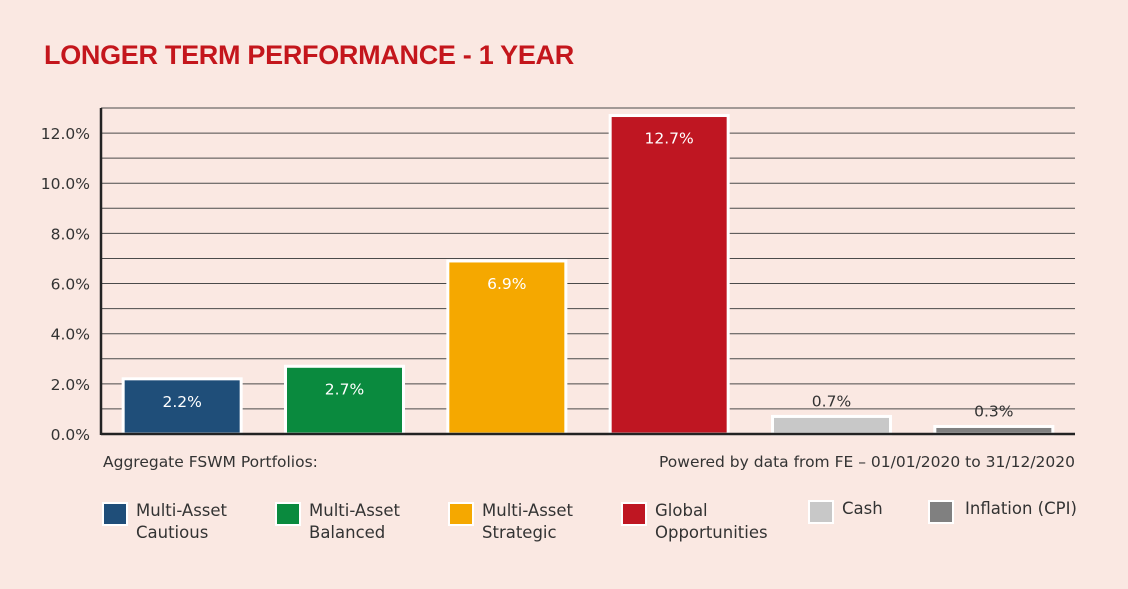 The width and height of the screenshot is (1128, 589). Describe the element at coordinates (1021, 508) in the screenshot. I see `legend-label: Inflation (CPI)` at that location.